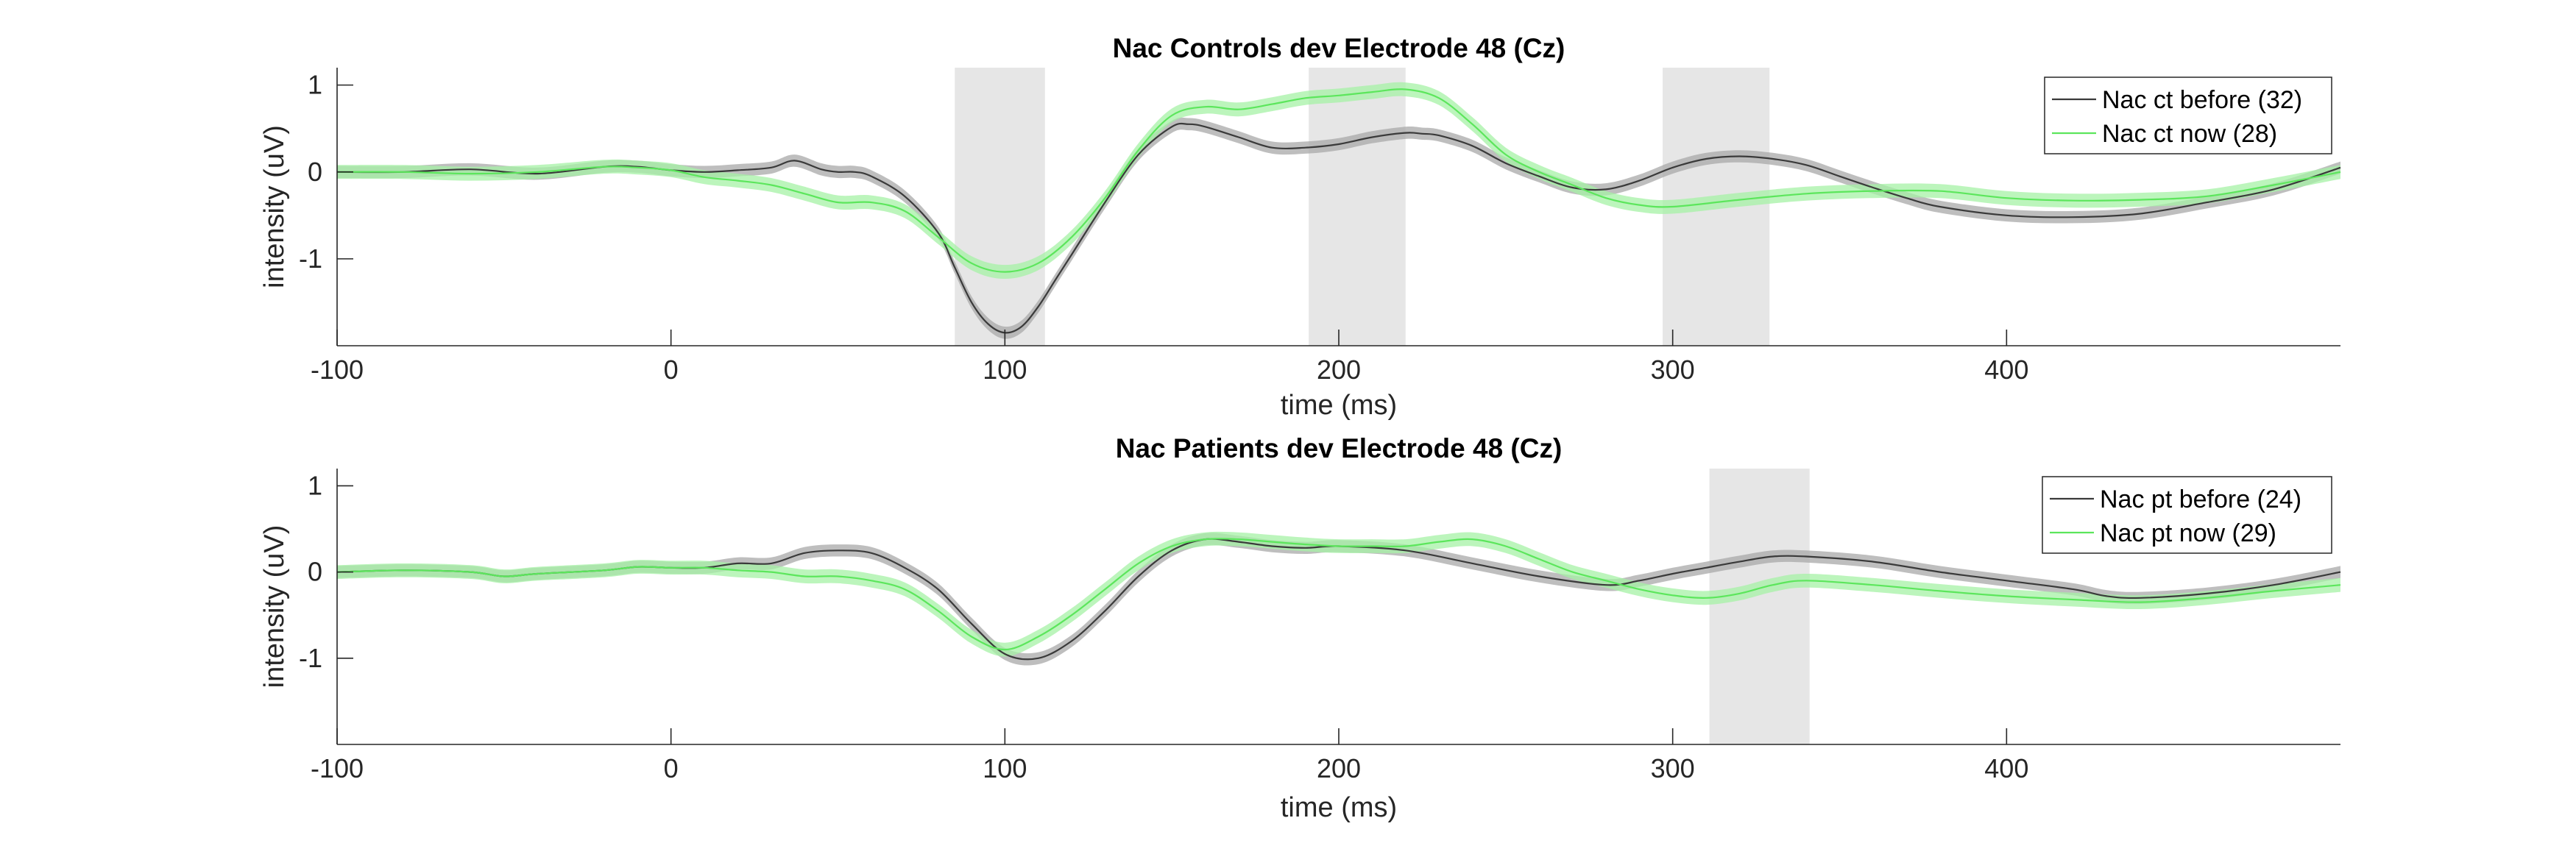 The image size is (2576, 843). I want to click on legend: Nac pt before (24) Nac pt now (29), so click(2187, 515).